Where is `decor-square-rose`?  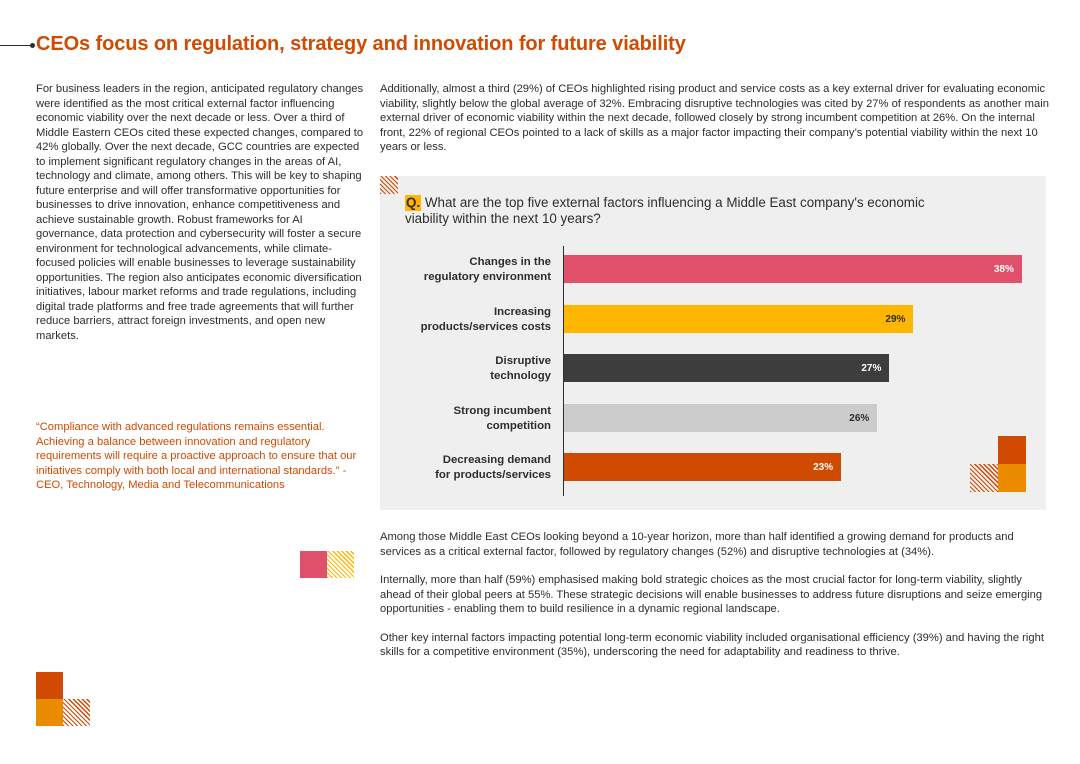 decor-square-rose is located at coordinates (313, 564).